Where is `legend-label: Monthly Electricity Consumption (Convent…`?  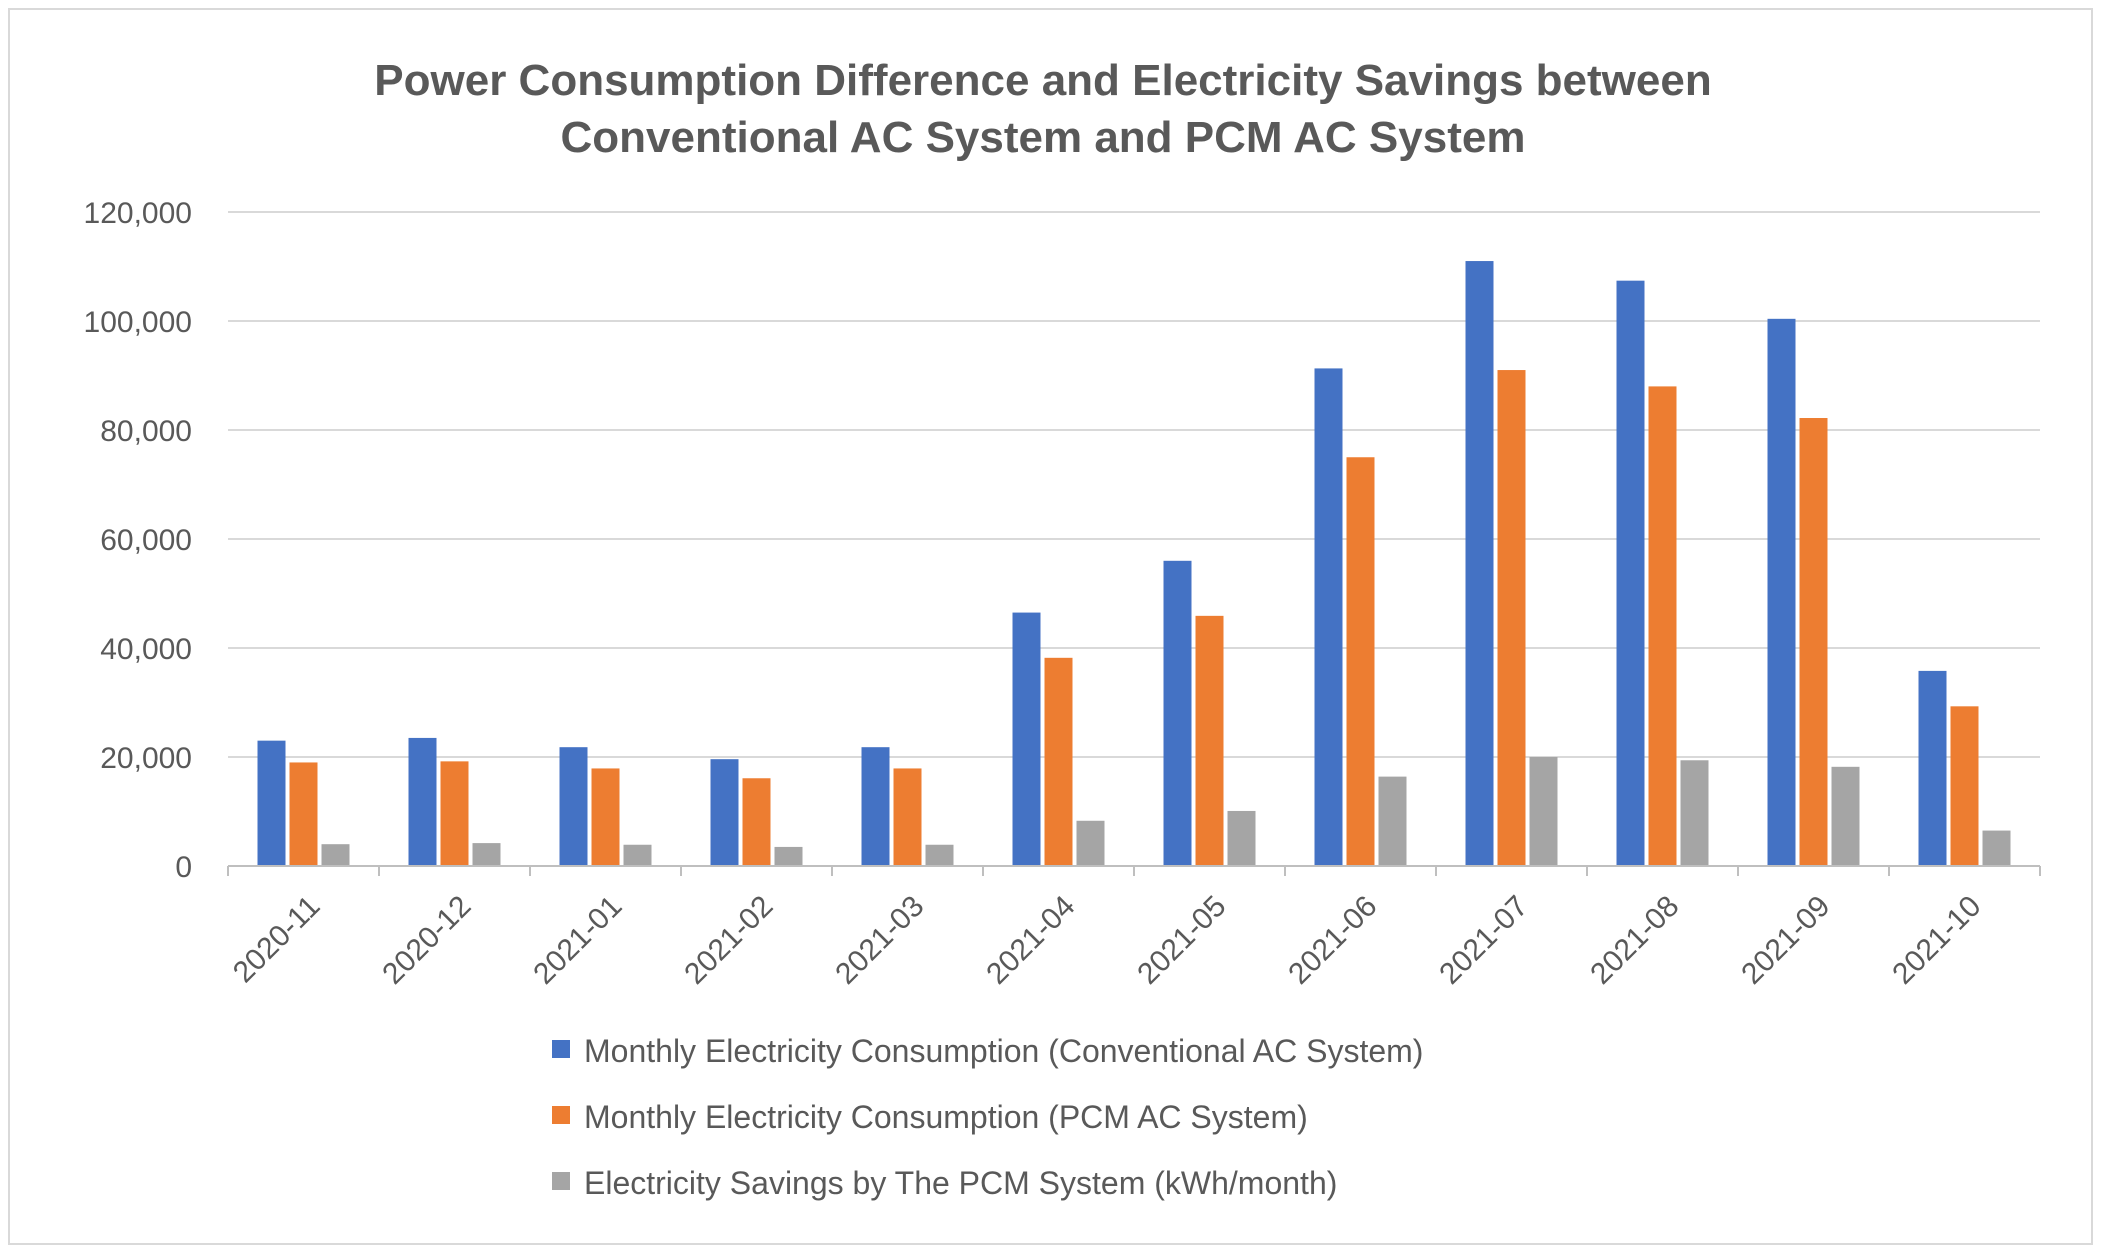
legend-label: Monthly Electricity Consumption (Convent… is located at coordinates (1003, 1051).